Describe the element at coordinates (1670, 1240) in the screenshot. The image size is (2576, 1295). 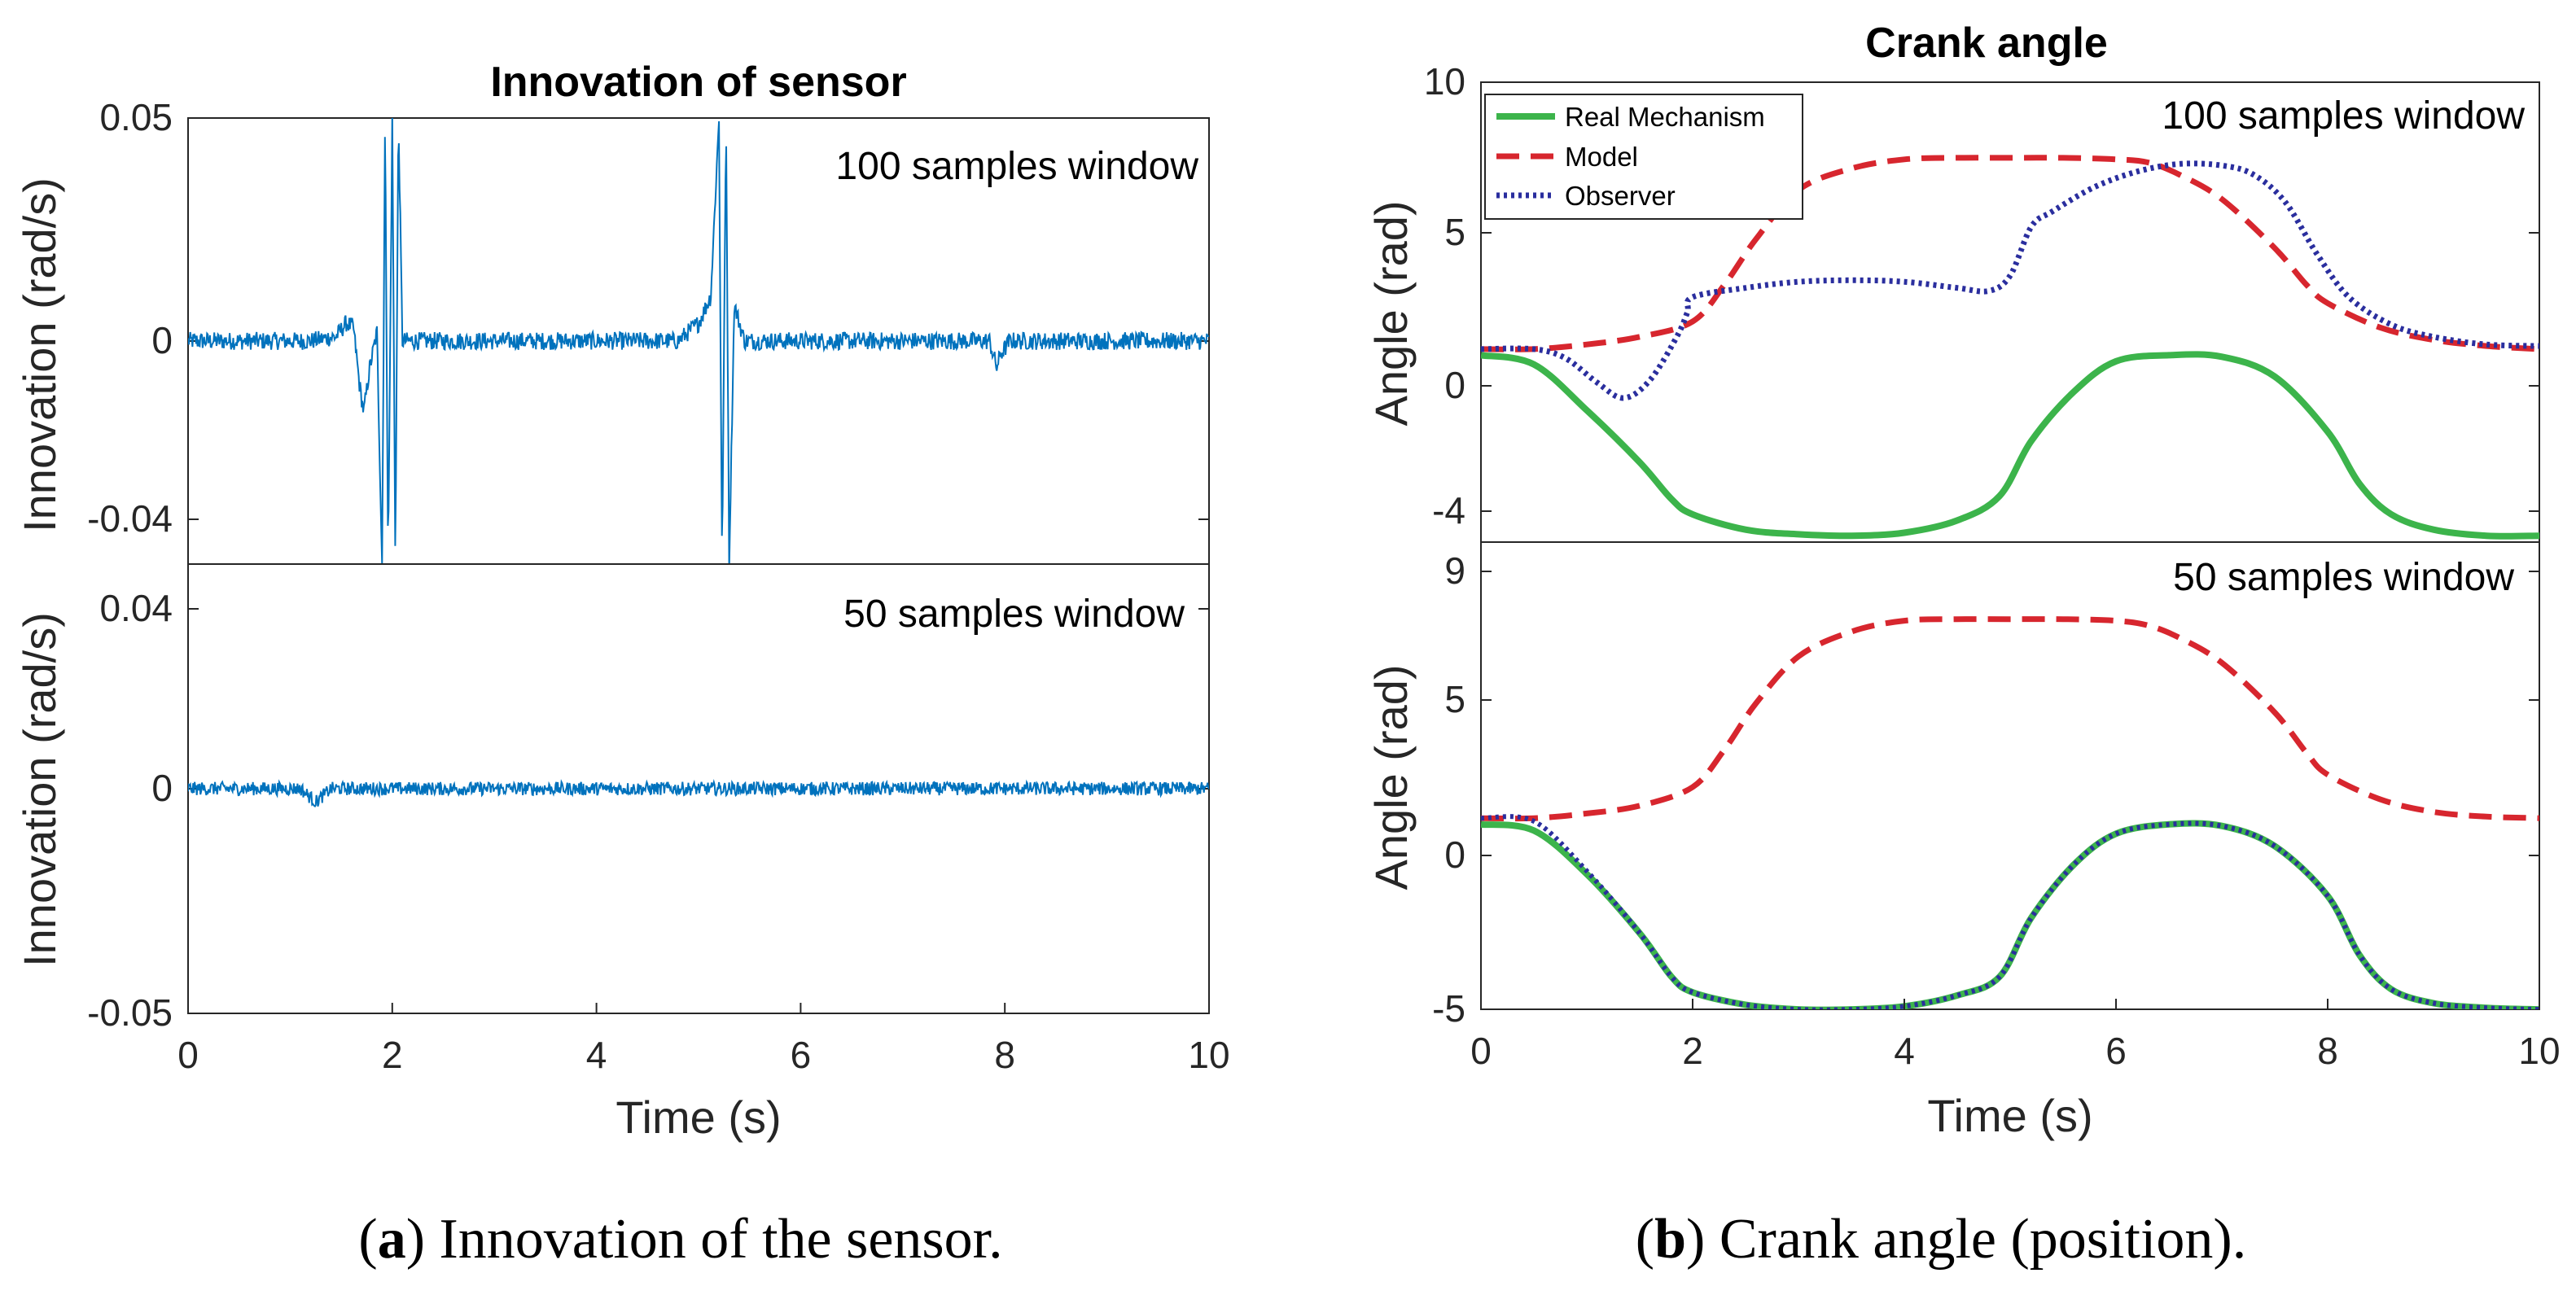
I see `panel-b-caption-letter: b` at that location.